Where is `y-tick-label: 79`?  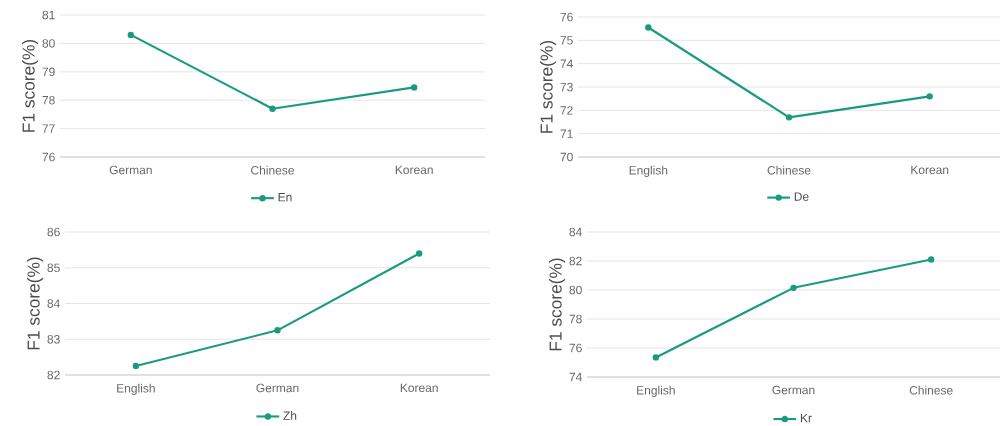
y-tick-label: 79 is located at coordinates (48, 72).